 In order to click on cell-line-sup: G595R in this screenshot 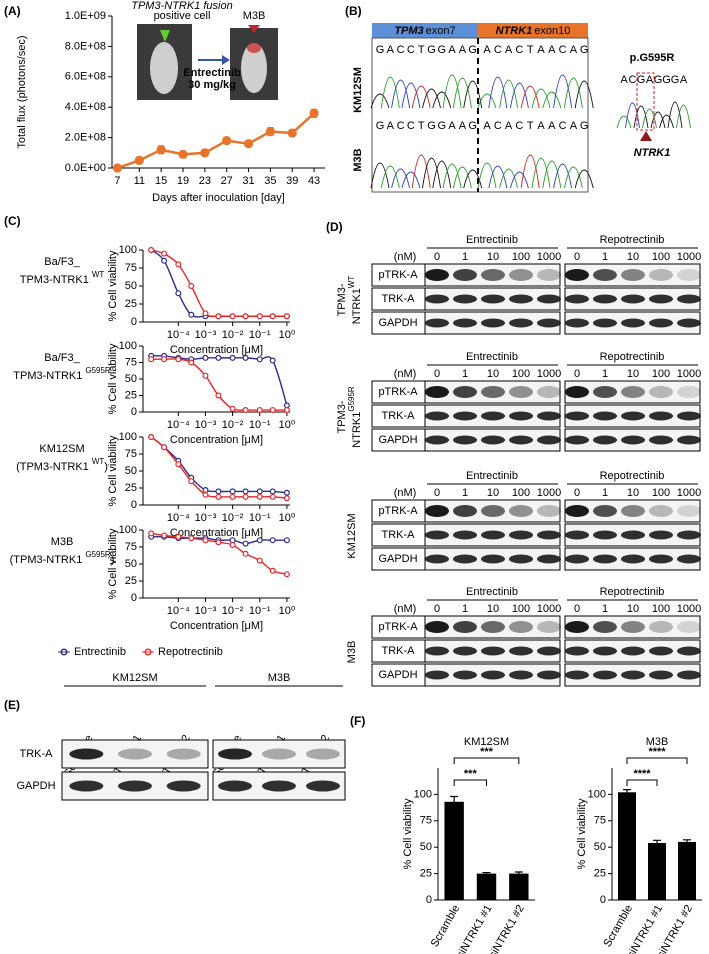, I will do `click(351, 399)`.